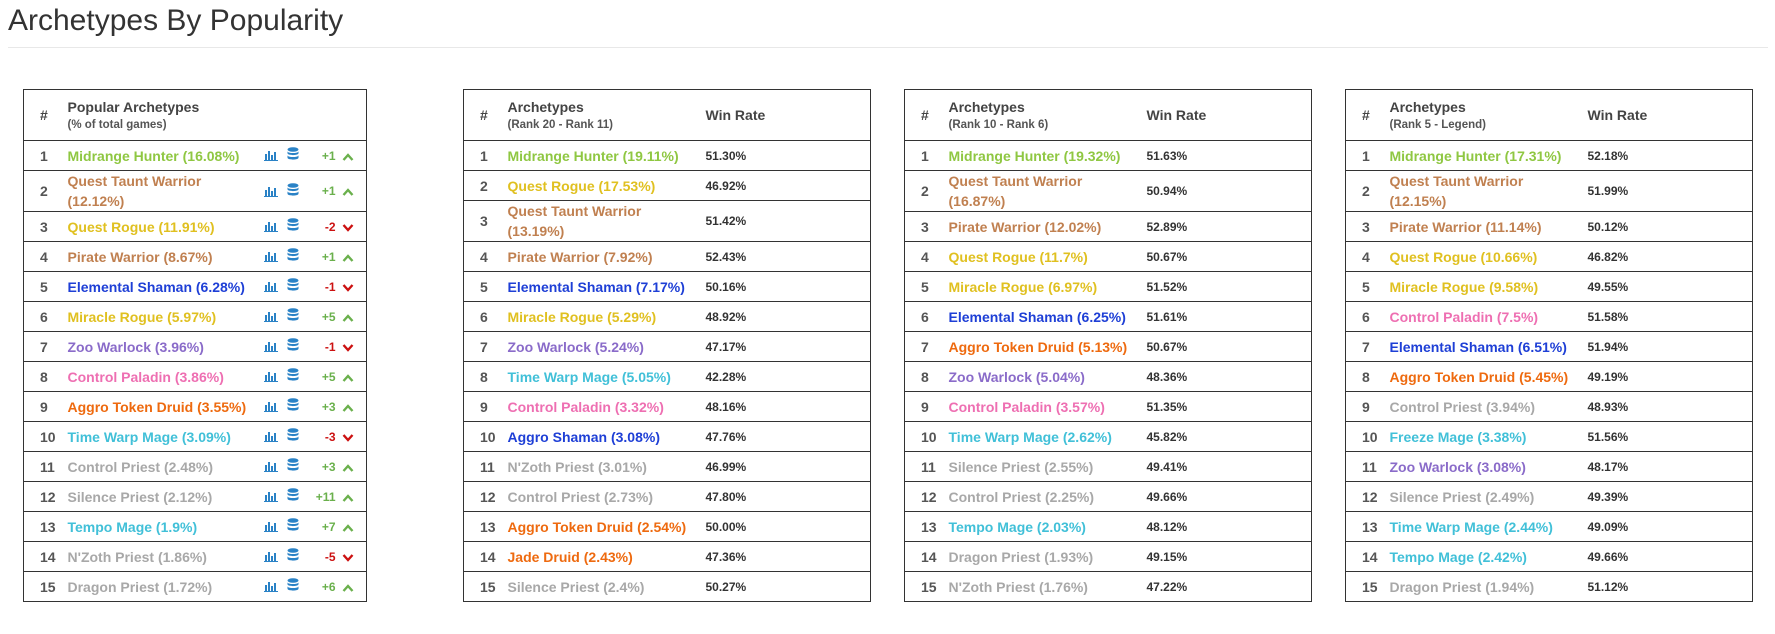 The width and height of the screenshot is (1775, 634). Describe the element at coordinates (161, 376) in the screenshot. I see `archetype-link: Control Paladin (3.86%)` at that location.